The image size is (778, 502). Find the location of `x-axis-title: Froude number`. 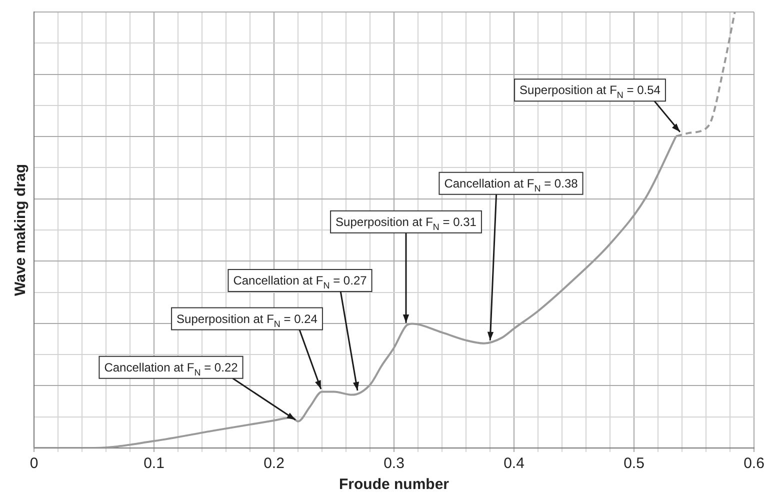

x-axis-title: Froude number is located at coordinates (394, 485).